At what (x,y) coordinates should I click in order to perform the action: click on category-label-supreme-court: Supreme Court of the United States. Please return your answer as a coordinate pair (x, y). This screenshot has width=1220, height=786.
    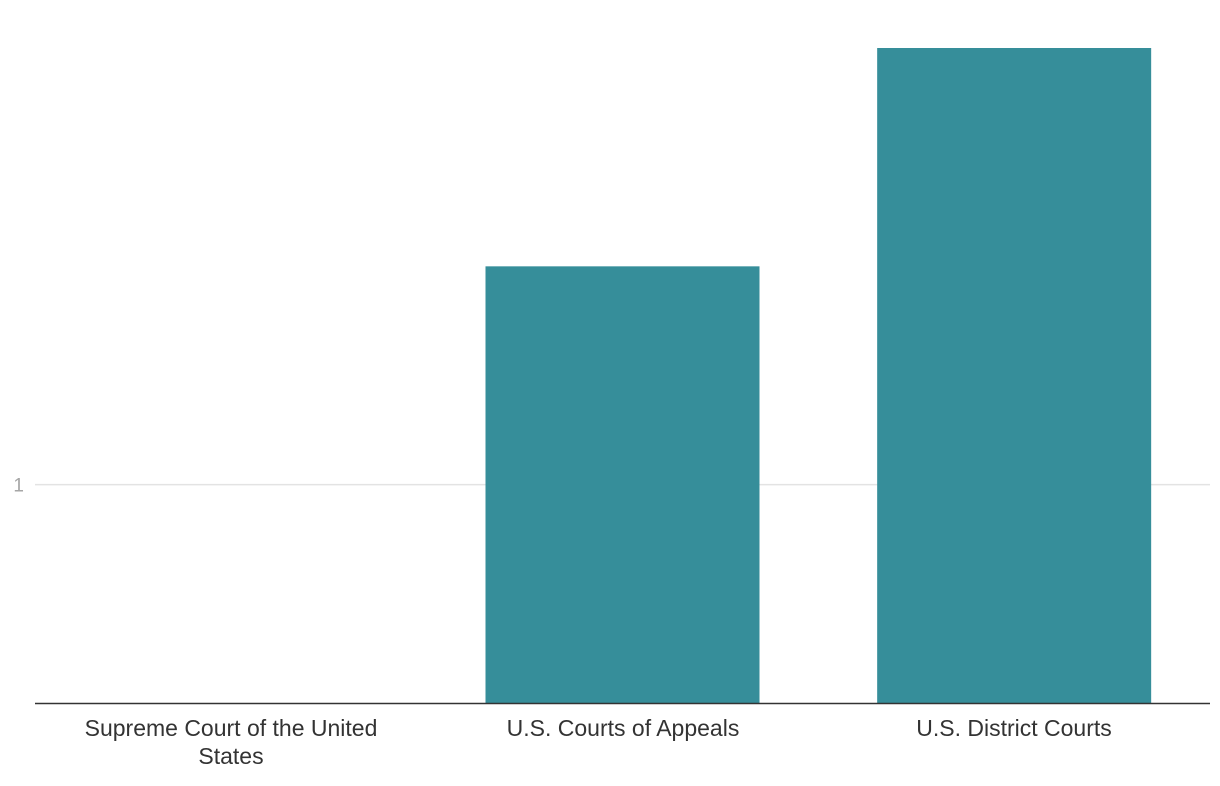
    Looking at the image, I should click on (231, 742).